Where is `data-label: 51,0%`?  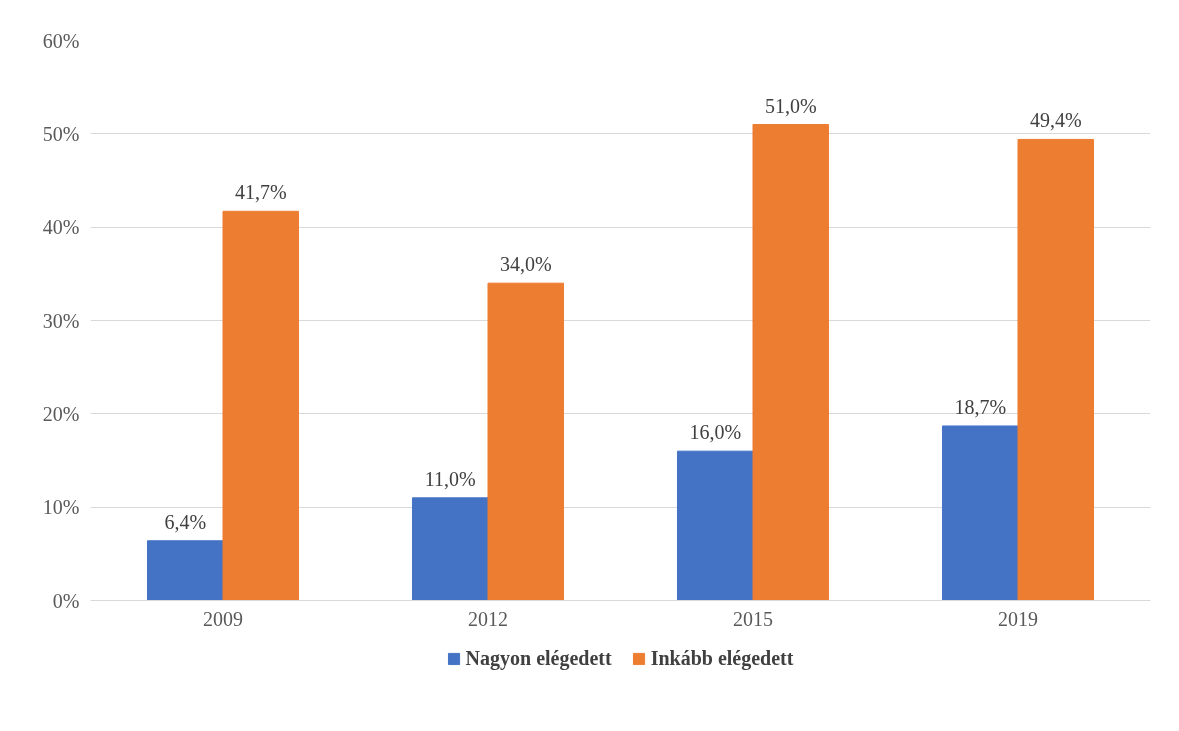
data-label: 51,0% is located at coordinates (790, 105).